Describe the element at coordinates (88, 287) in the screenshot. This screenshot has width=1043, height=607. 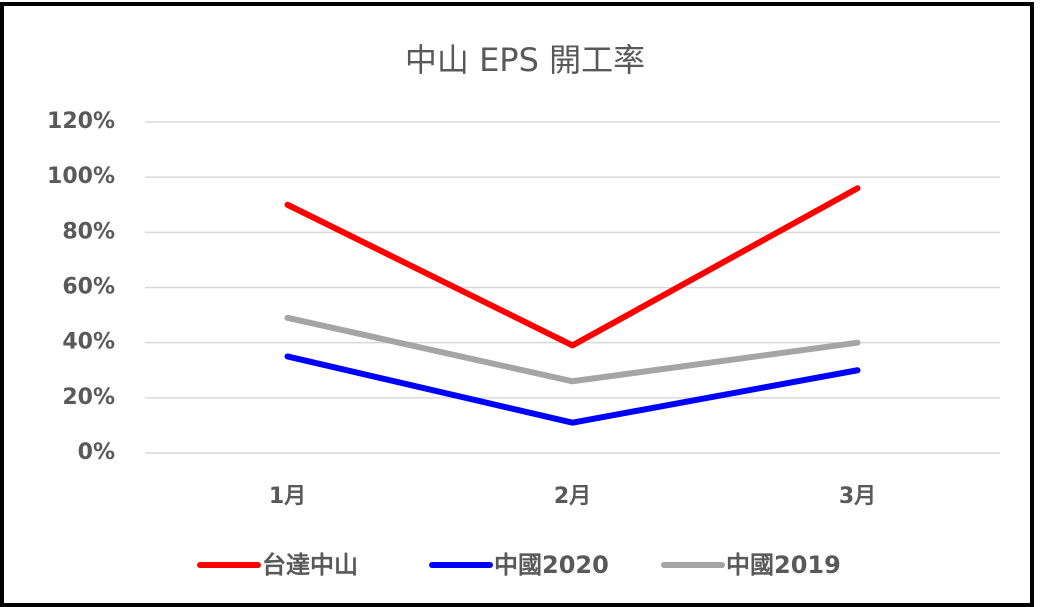
I see `y-tick-label: 60%` at that location.